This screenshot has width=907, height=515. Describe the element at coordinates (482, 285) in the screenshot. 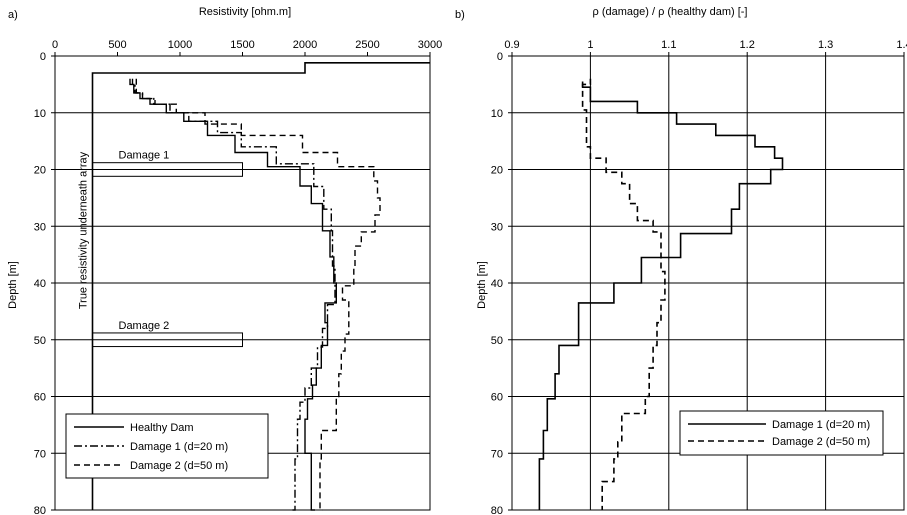

I see `panel-b-y-axis-title: Depth [m]` at that location.